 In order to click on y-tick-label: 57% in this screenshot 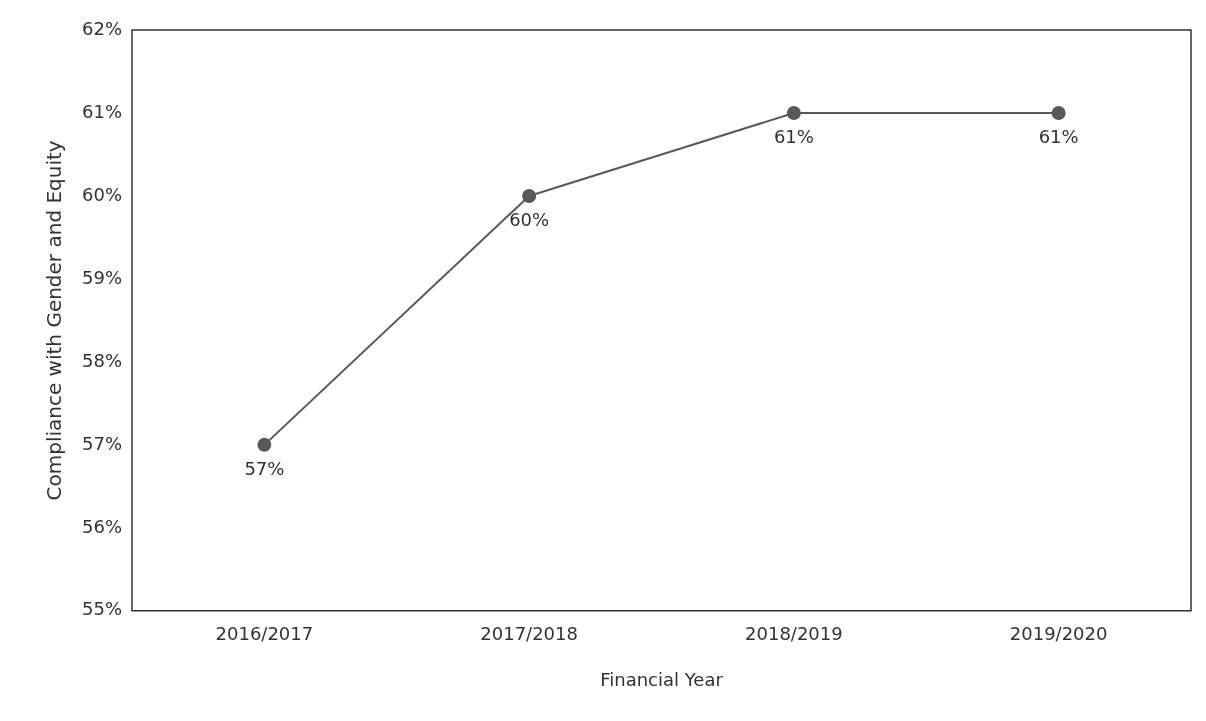, I will do `click(102, 443)`.